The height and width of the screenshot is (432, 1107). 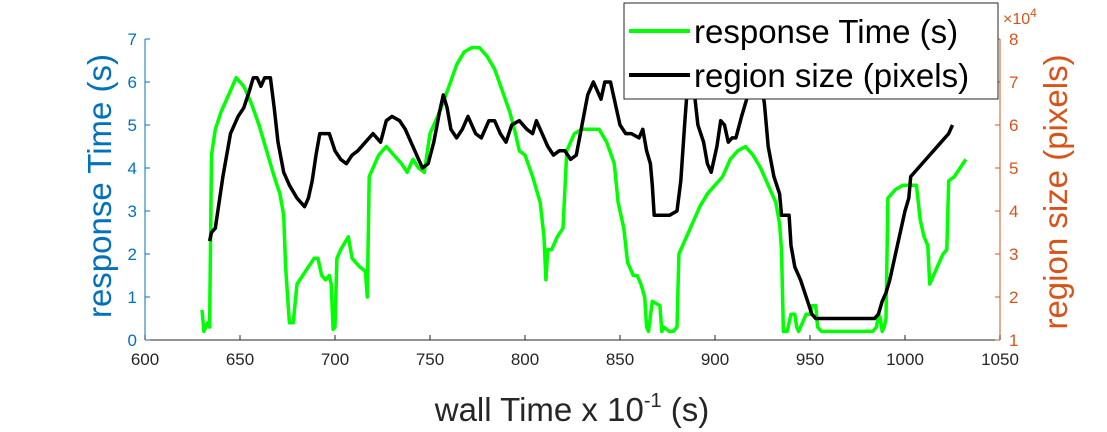 I want to click on x-tick-label: 850, so click(x=620, y=359).